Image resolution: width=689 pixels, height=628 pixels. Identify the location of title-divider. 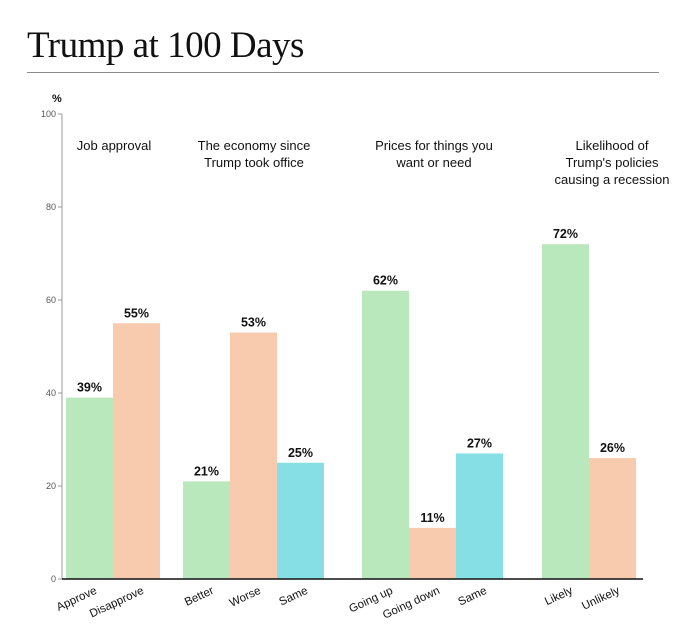
(343, 72).